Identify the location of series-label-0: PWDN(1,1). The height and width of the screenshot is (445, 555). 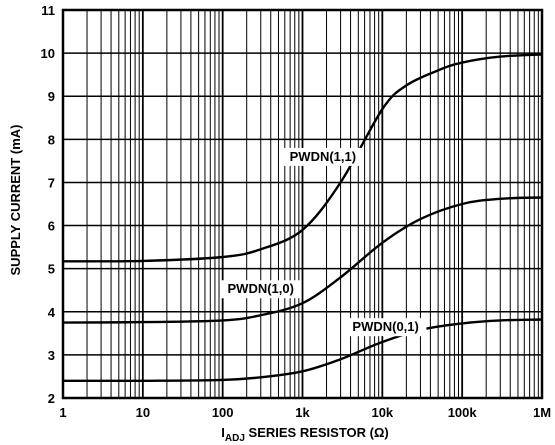
(323, 156).